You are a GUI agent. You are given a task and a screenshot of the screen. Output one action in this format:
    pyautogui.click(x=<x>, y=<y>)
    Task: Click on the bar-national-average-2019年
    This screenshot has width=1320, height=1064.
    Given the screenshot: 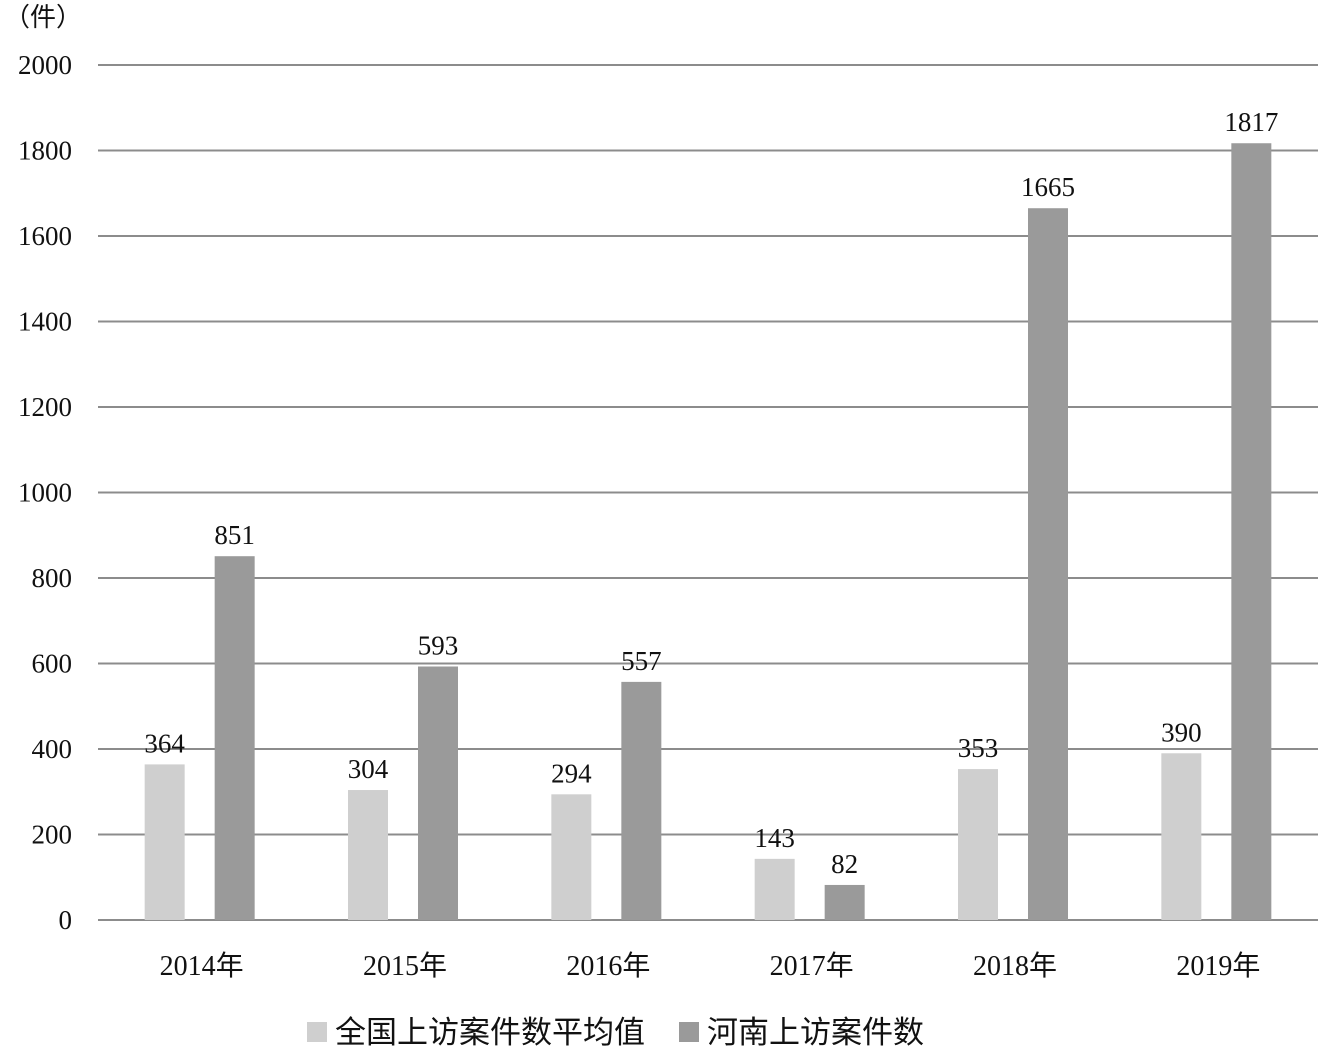 What is the action you would take?
    pyautogui.click(x=1181, y=836)
    